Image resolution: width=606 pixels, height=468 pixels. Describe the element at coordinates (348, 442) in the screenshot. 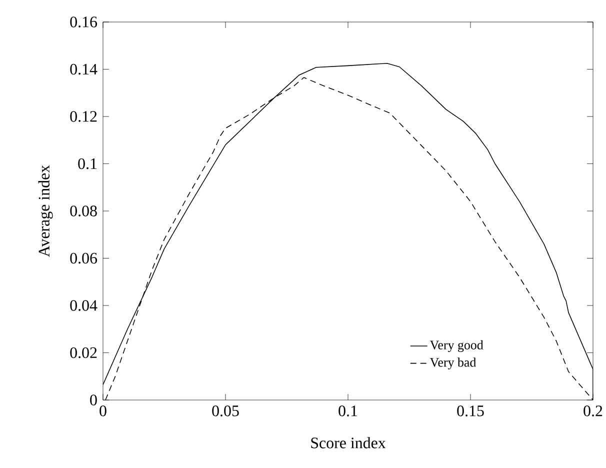

I see `x-axis-title: Score index` at that location.